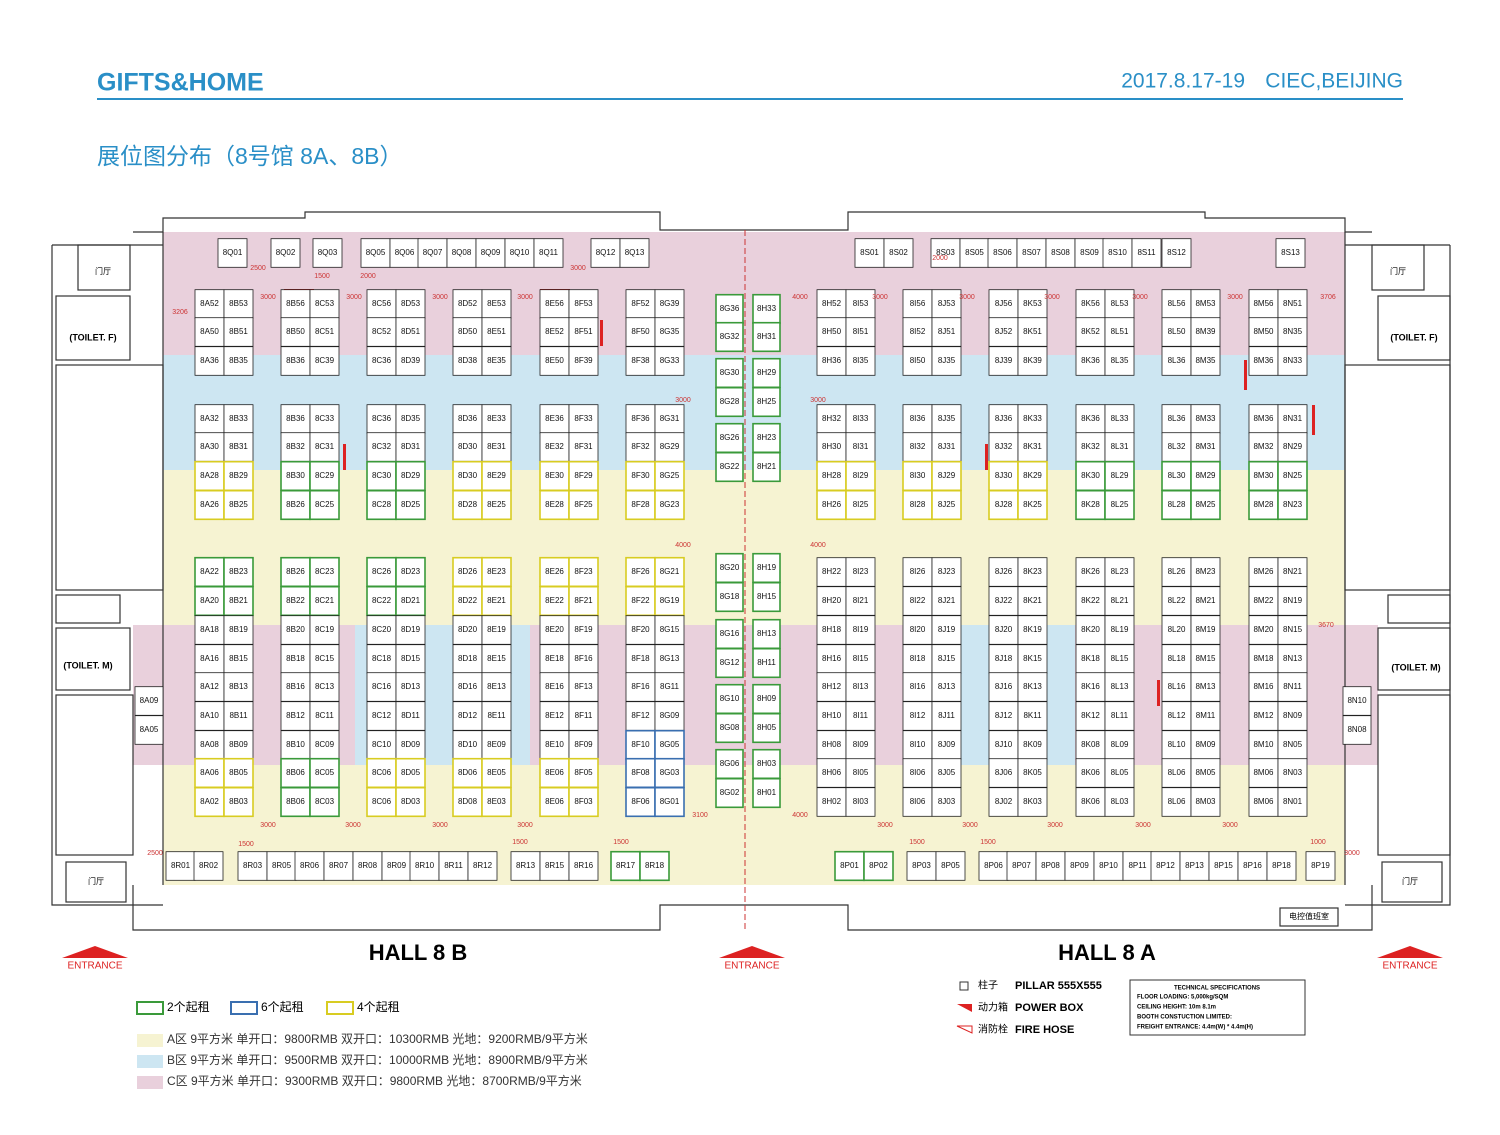  I want to click on booth-label: 8M30, so click(1263, 475).